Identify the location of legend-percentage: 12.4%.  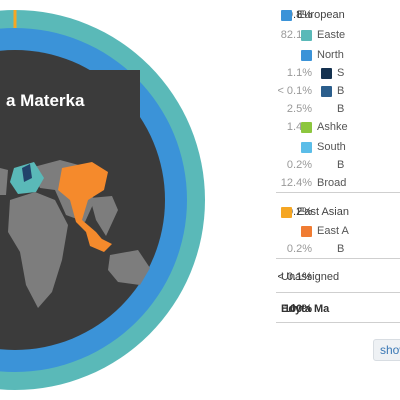
(296, 183).